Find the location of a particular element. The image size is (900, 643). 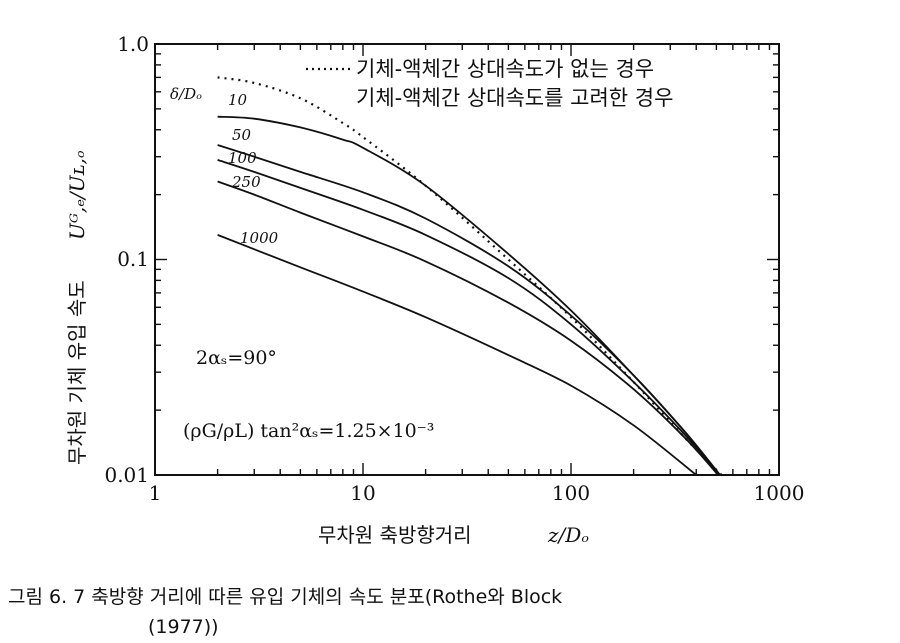

y-tick-label-0.1: 0.1 is located at coordinates (133, 259).